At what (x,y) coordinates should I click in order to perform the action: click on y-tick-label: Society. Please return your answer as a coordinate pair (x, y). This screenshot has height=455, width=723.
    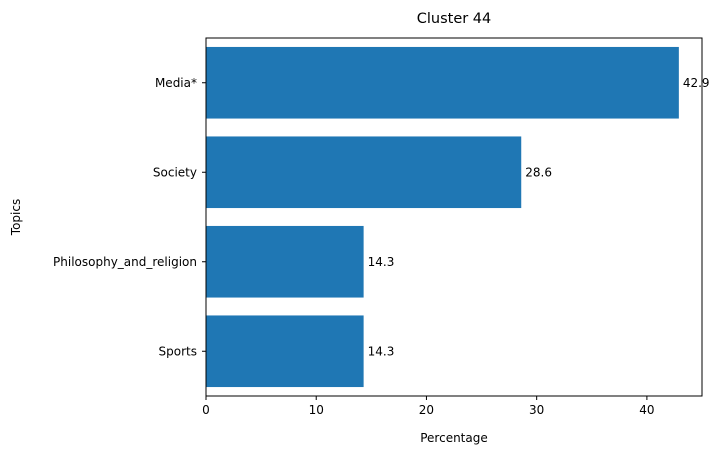
    Looking at the image, I should click on (175, 172).